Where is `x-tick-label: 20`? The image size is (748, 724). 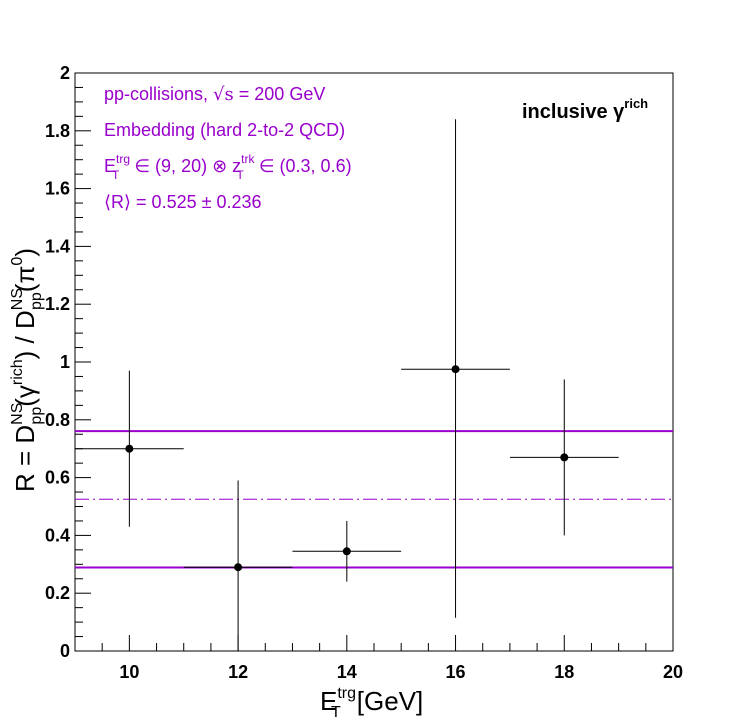
x-tick-label: 20 is located at coordinates (673, 672).